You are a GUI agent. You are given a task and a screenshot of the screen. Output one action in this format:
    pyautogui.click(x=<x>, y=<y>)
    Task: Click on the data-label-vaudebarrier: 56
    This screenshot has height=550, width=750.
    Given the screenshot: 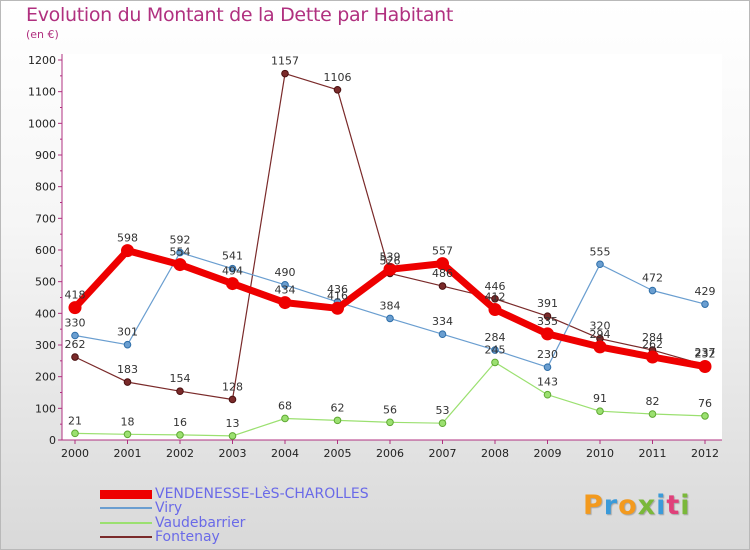 What is the action you would take?
    pyautogui.click(x=390, y=409)
    